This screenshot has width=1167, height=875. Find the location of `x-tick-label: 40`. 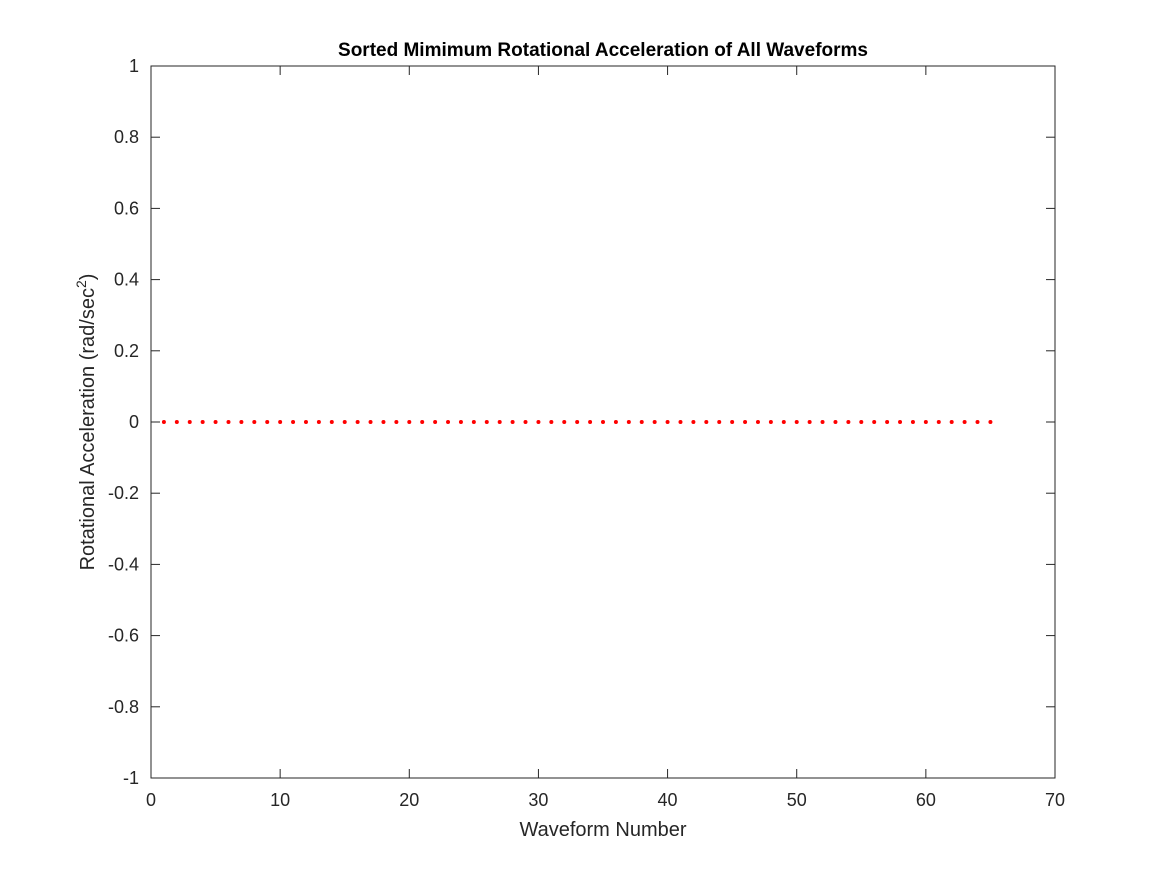

x-tick-label: 40 is located at coordinates (668, 800).